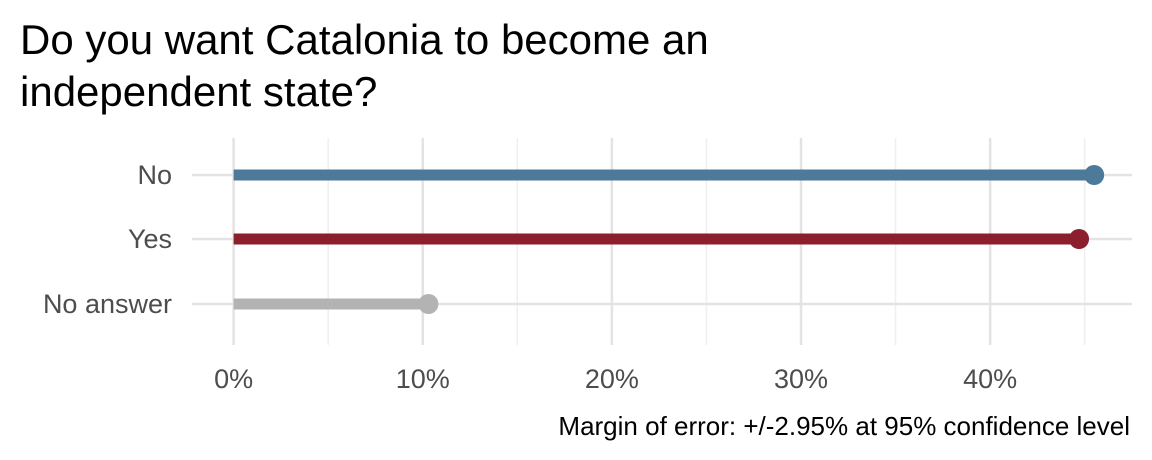 The width and height of the screenshot is (1152, 460). Describe the element at coordinates (154, 175) in the screenshot. I see `y-tick-label: No` at that location.